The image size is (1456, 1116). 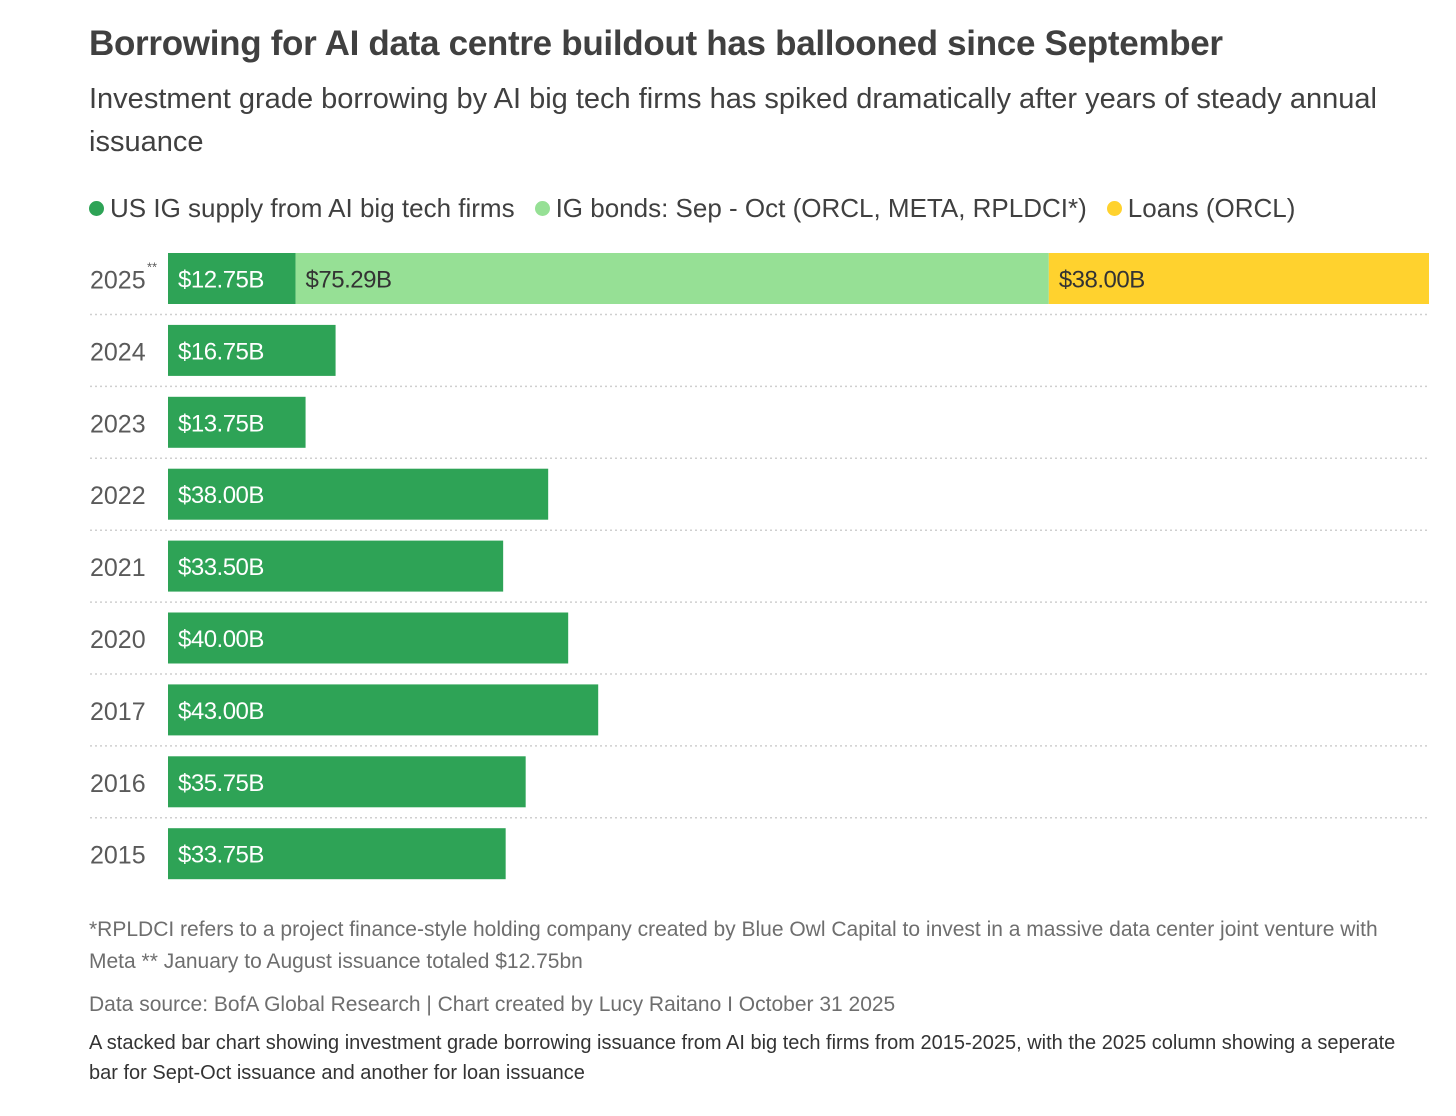 I want to click on bar-value-label: $16.75B, so click(x=221, y=351).